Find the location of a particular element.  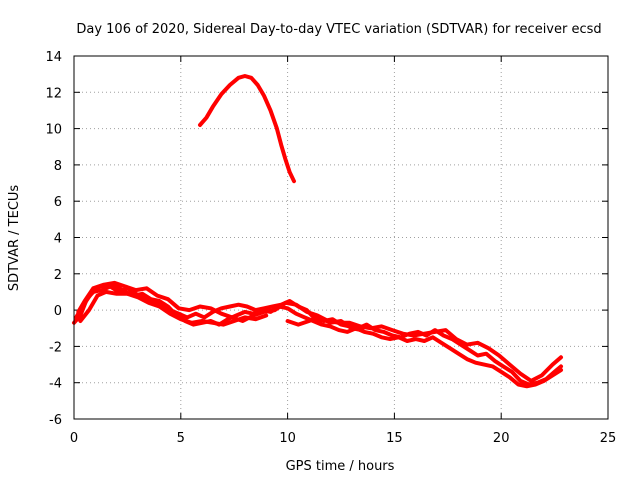

y-tick-label: 12 is located at coordinates (53, 93).